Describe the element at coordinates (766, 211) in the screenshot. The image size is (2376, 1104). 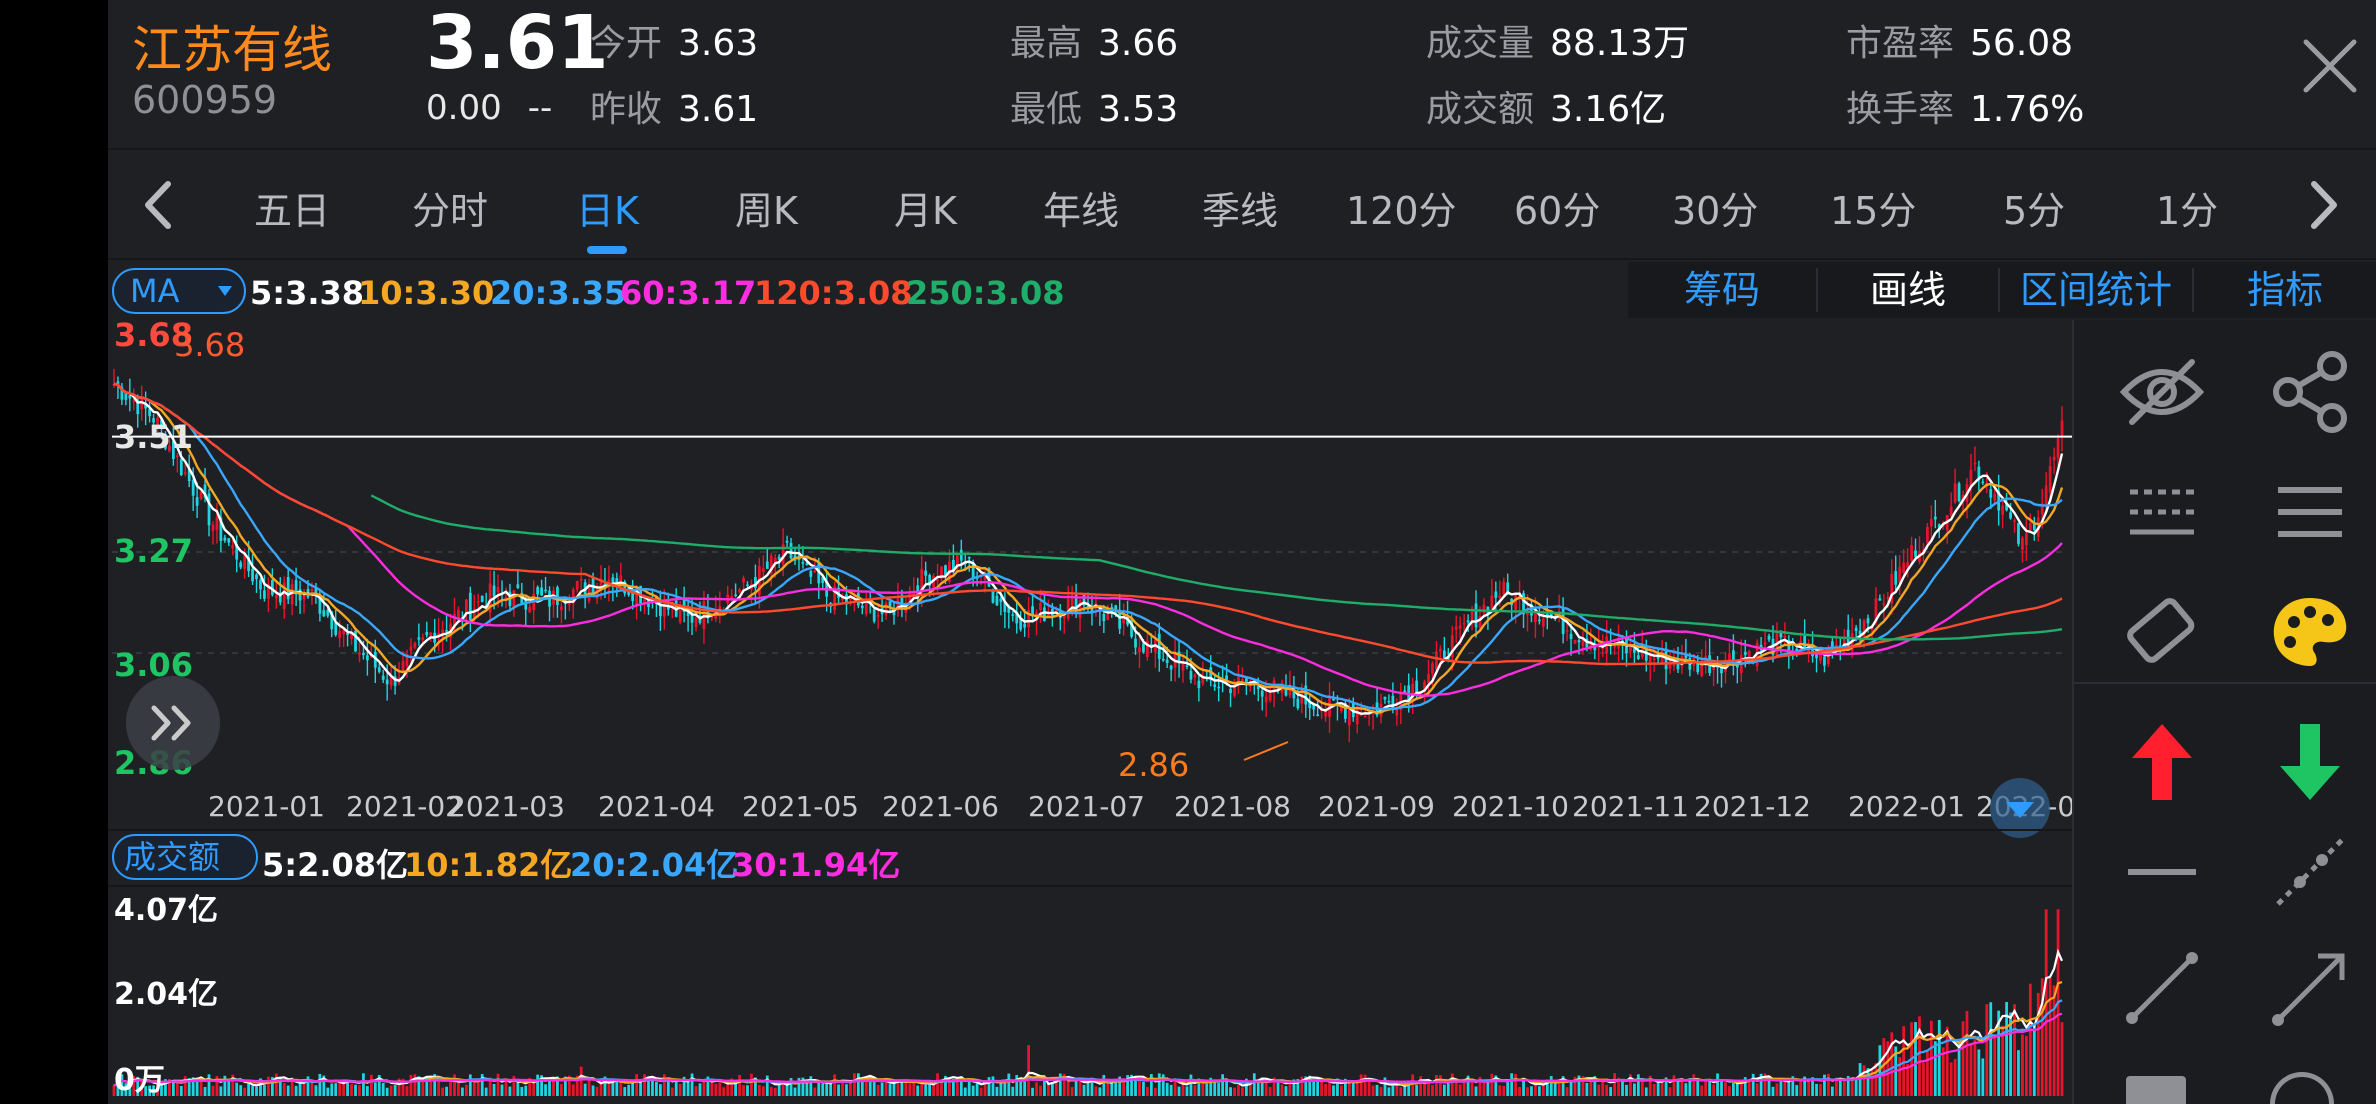
I see `tab-weekly-k: 周K` at that location.